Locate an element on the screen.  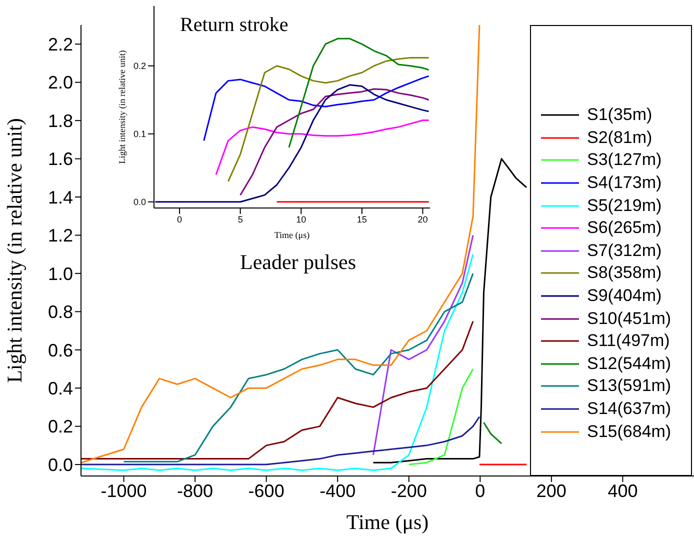
y-tick-label: 1.4 is located at coordinates (60, 197).